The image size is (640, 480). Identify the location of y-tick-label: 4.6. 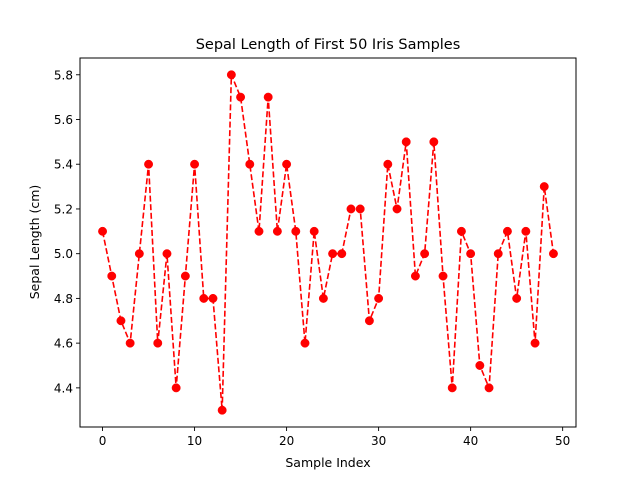
(63, 344).